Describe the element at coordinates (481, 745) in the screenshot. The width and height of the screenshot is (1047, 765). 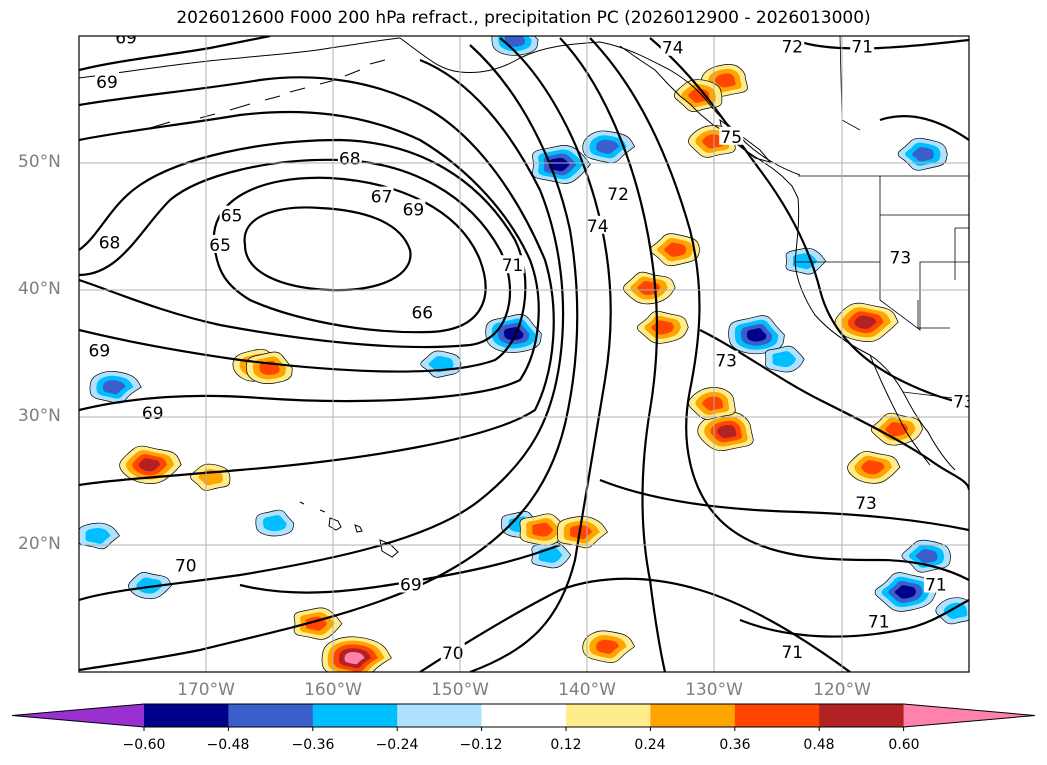
I see `colorbar-tick-label: −0.12` at that location.